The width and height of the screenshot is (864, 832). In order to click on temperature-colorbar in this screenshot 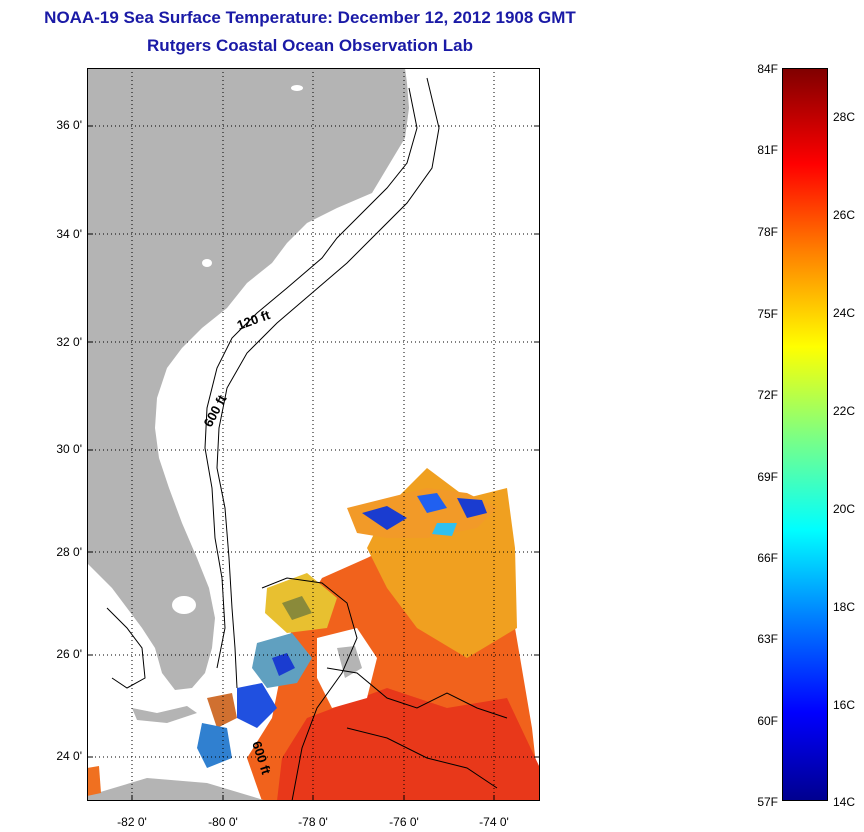, I will do `click(805, 434)`.